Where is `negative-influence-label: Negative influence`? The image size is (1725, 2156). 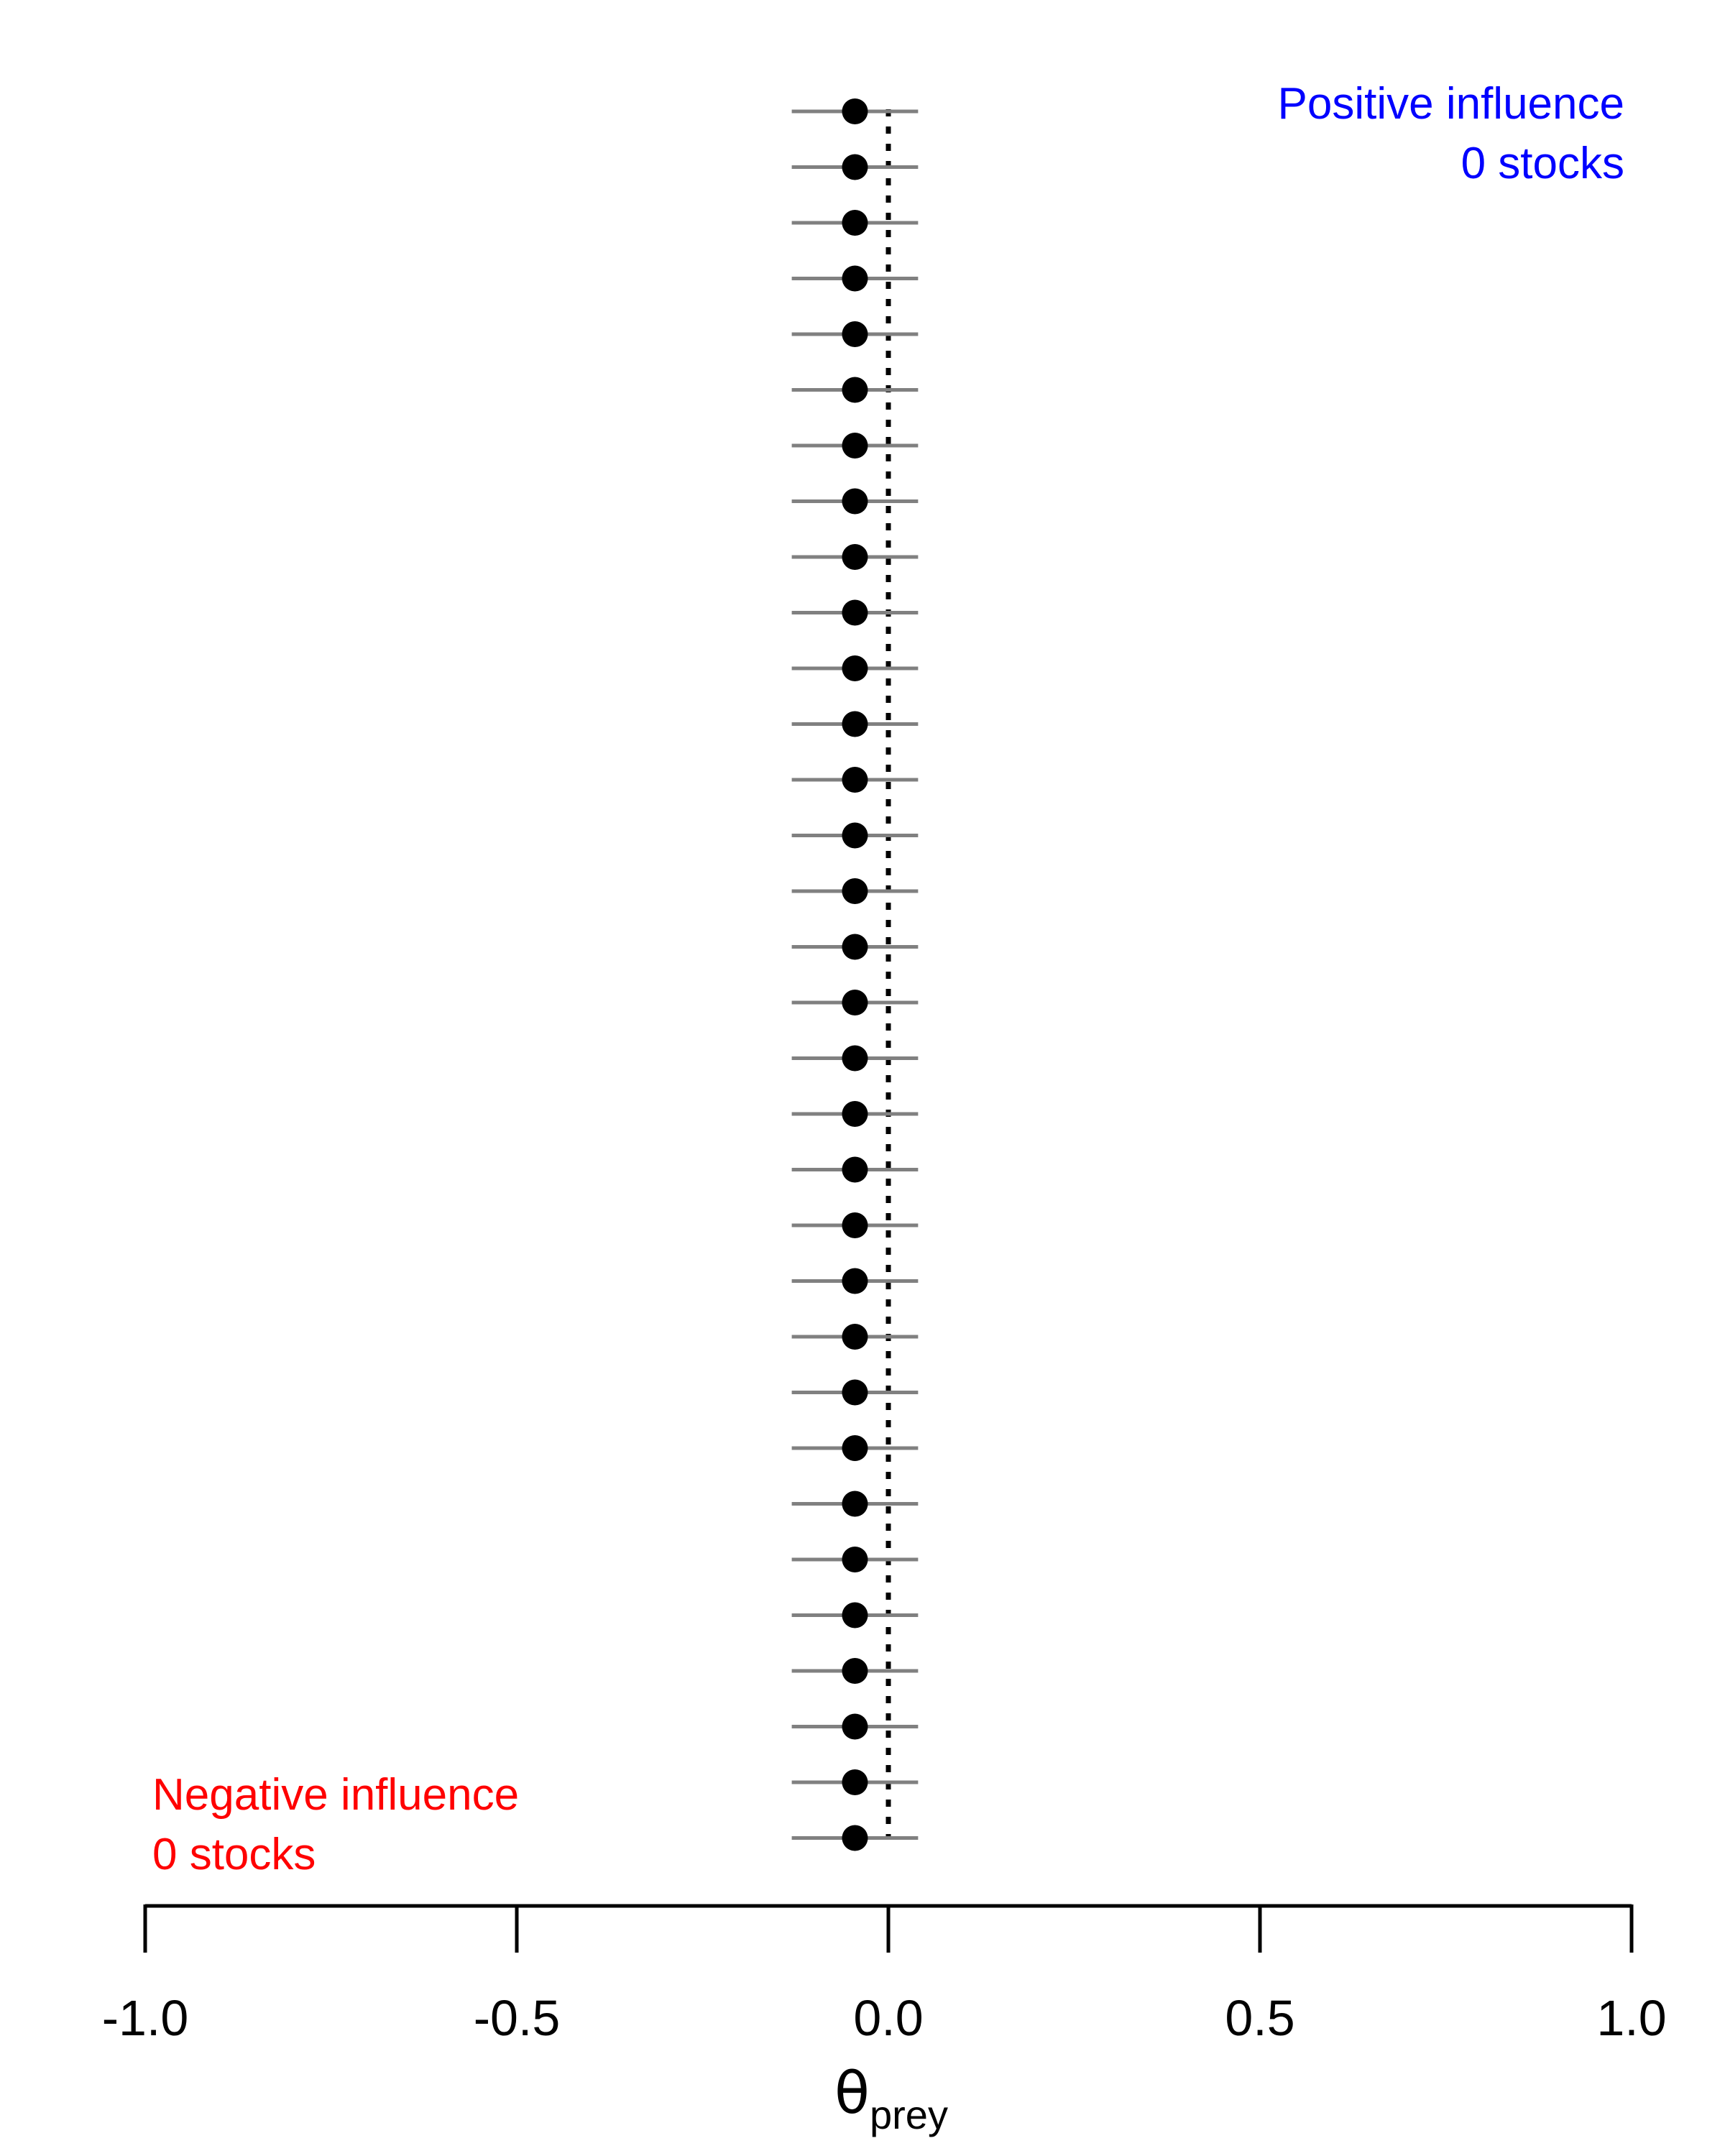 negative-influence-label: Negative influence is located at coordinates (335, 1795).